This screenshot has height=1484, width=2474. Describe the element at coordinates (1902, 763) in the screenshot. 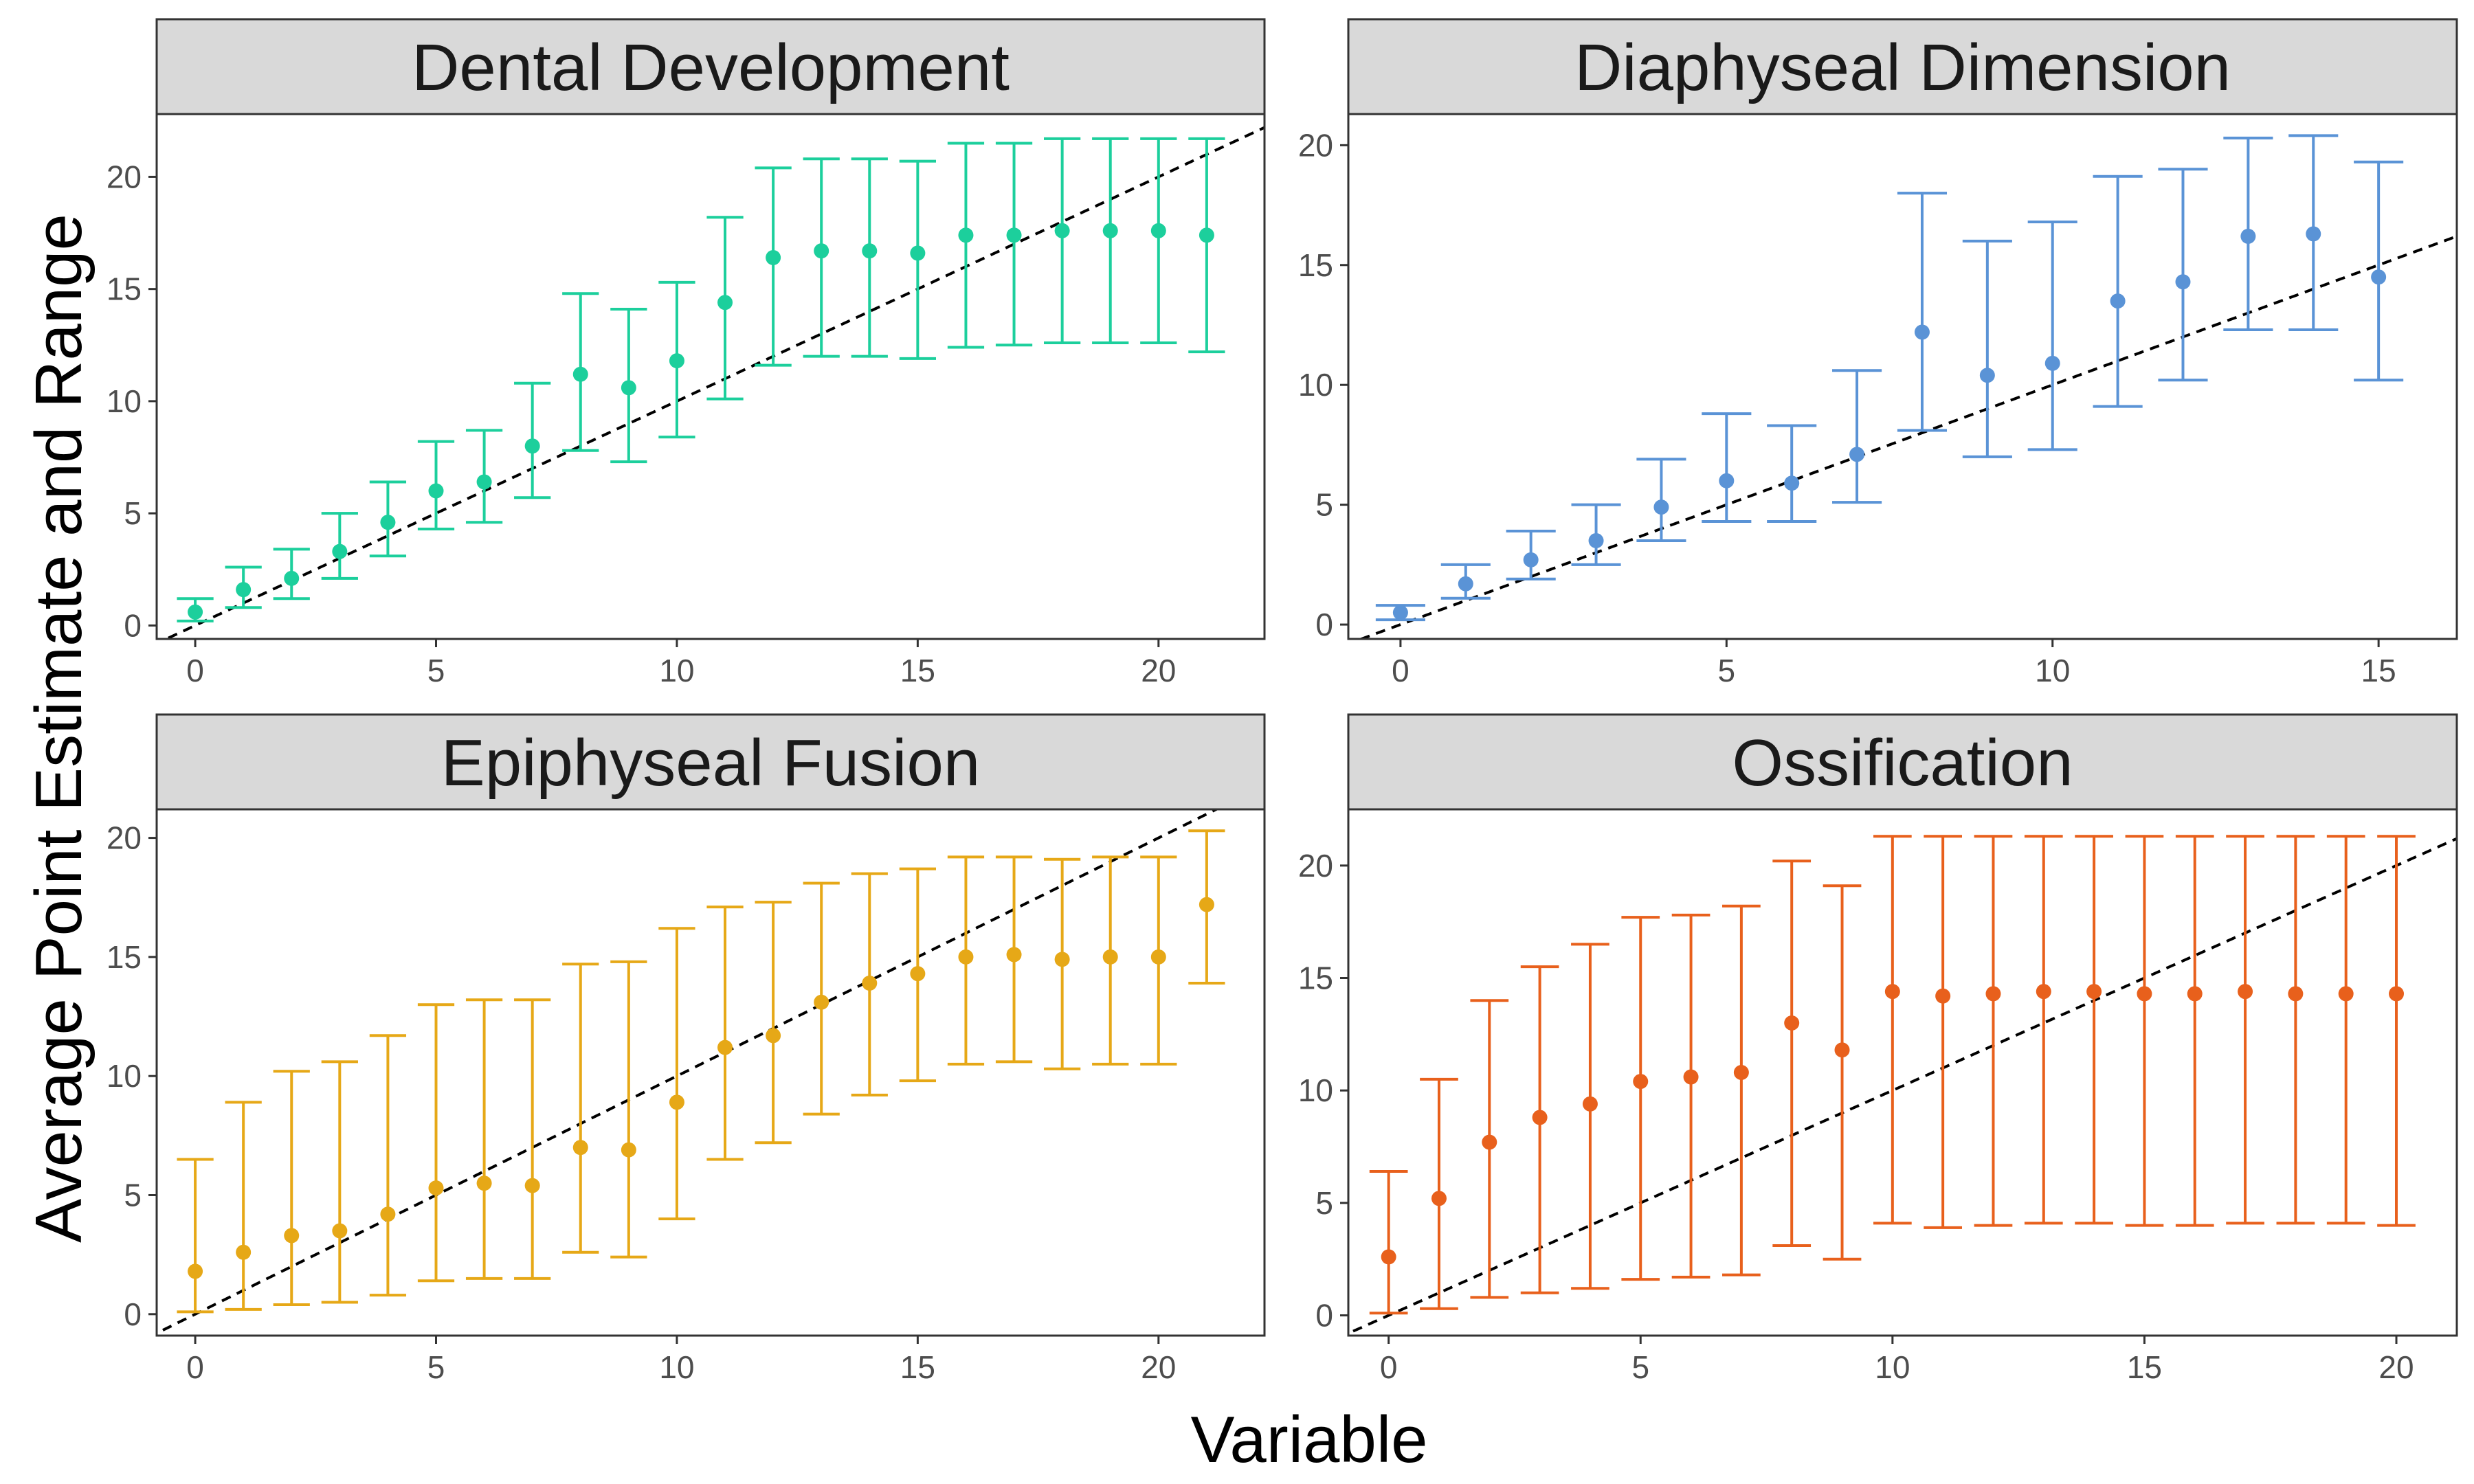

I see `panel-title: Ossification` at that location.